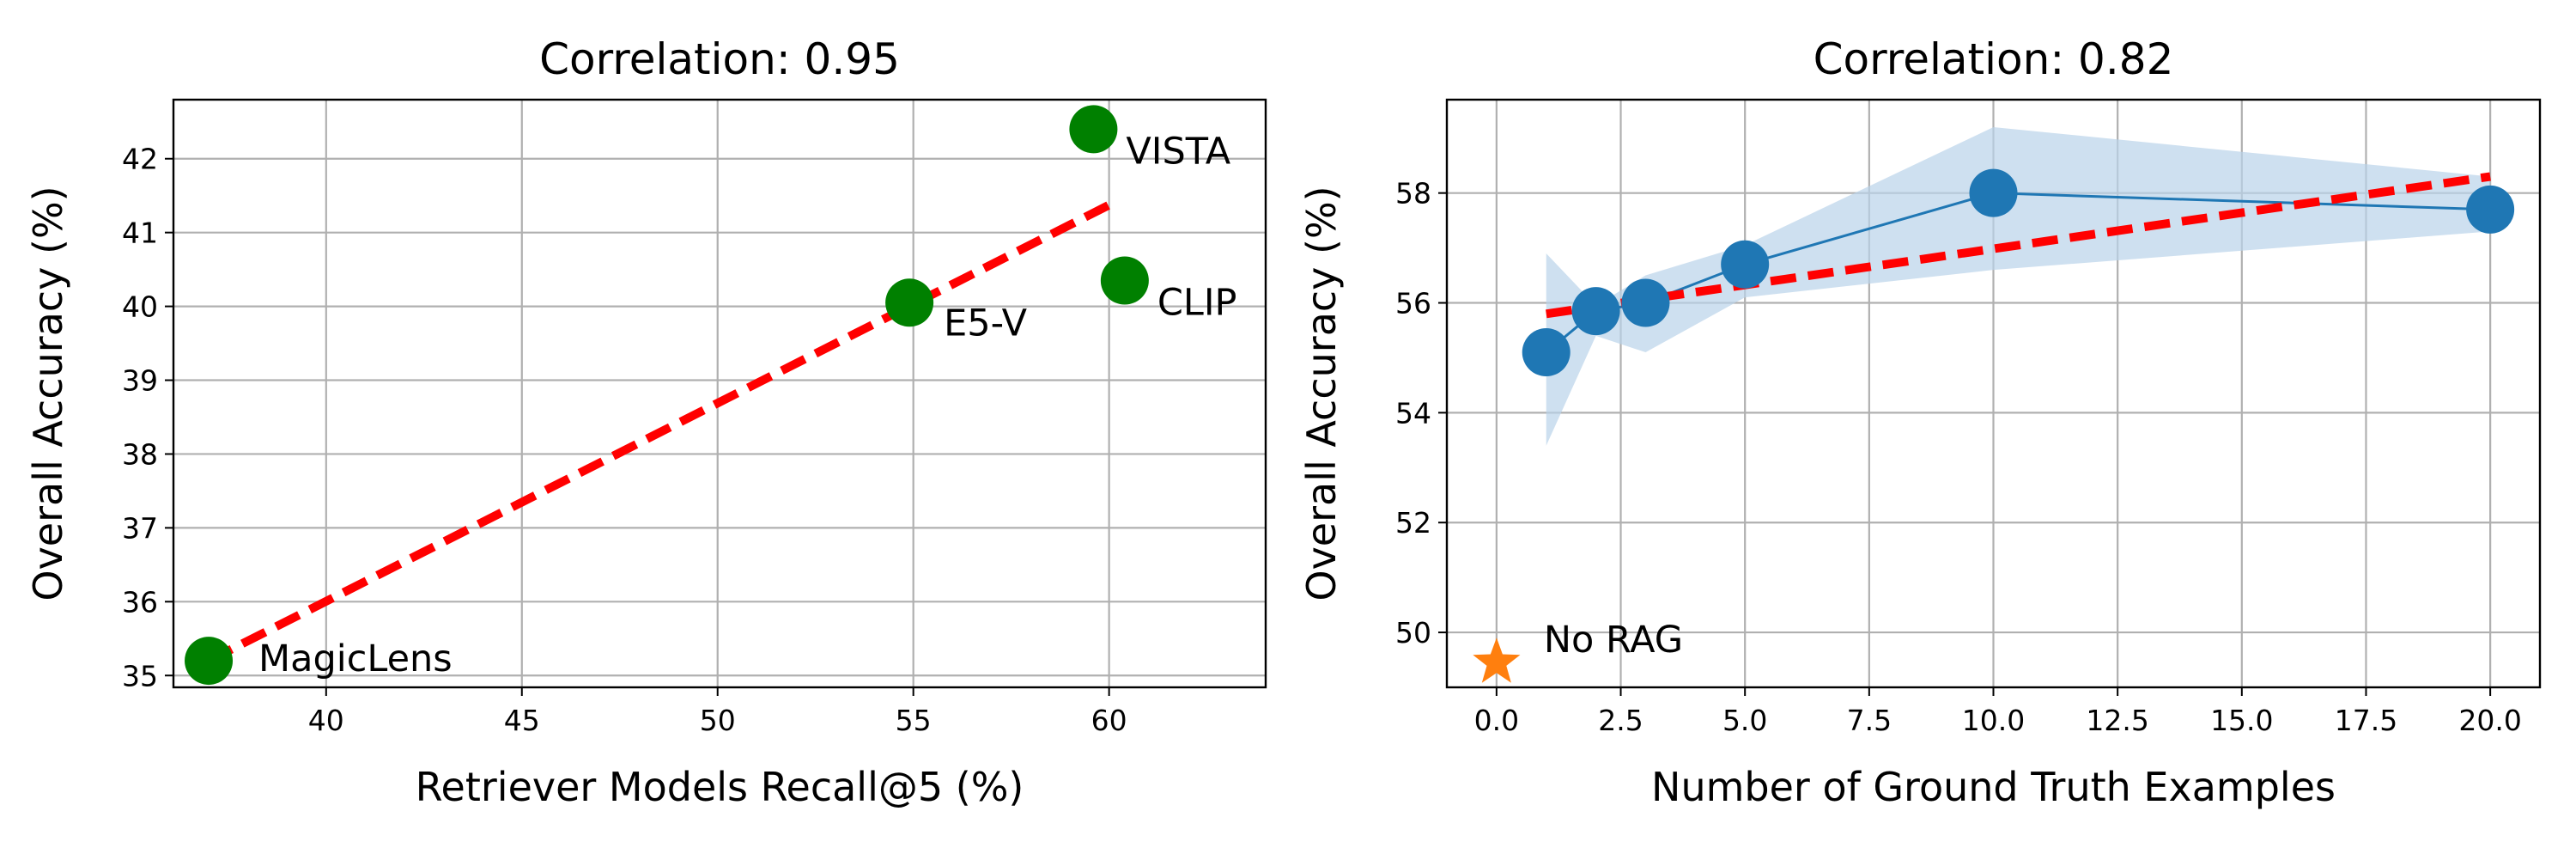 The width and height of the screenshot is (2576, 854). What do you see at coordinates (140, 159) in the screenshot?
I see `y-tick-label: 42` at bounding box center [140, 159].